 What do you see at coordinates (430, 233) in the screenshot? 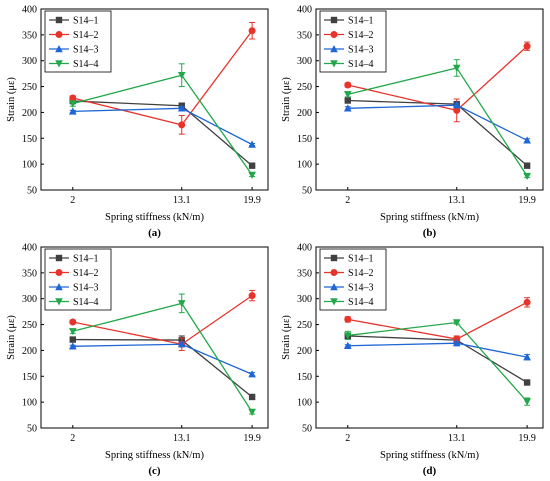
I see `panel-label: (b)` at bounding box center [430, 233].